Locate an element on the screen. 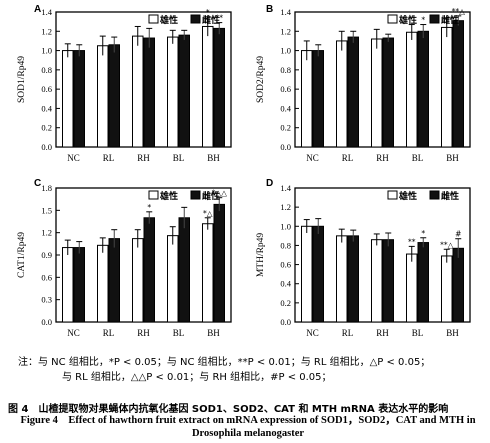  panel-letter: B is located at coordinates (269, 9).